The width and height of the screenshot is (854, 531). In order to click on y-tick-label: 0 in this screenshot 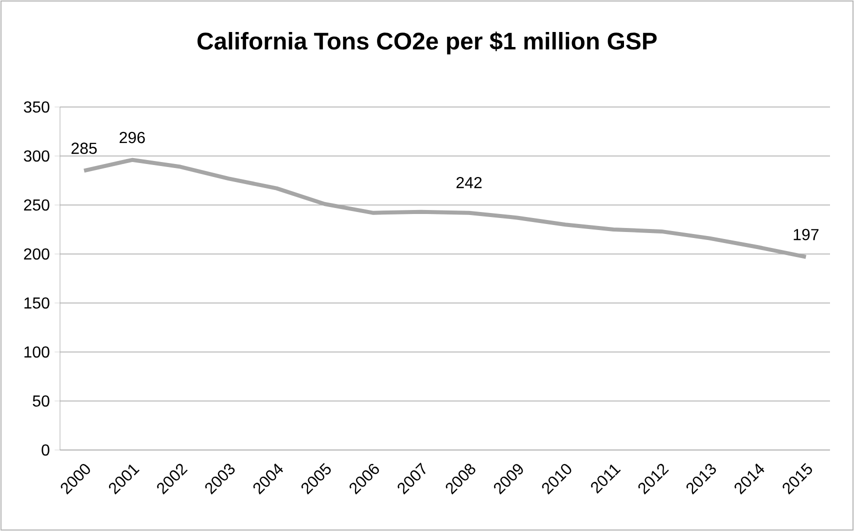, I will do `click(46, 450)`.